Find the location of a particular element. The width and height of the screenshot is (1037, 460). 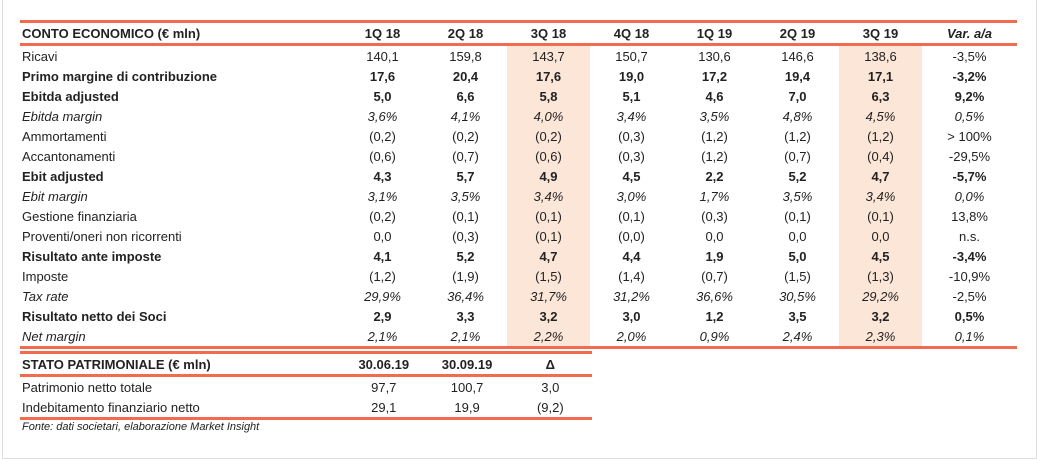

cell-value: 6,6 is located at coordinates (465, 96).